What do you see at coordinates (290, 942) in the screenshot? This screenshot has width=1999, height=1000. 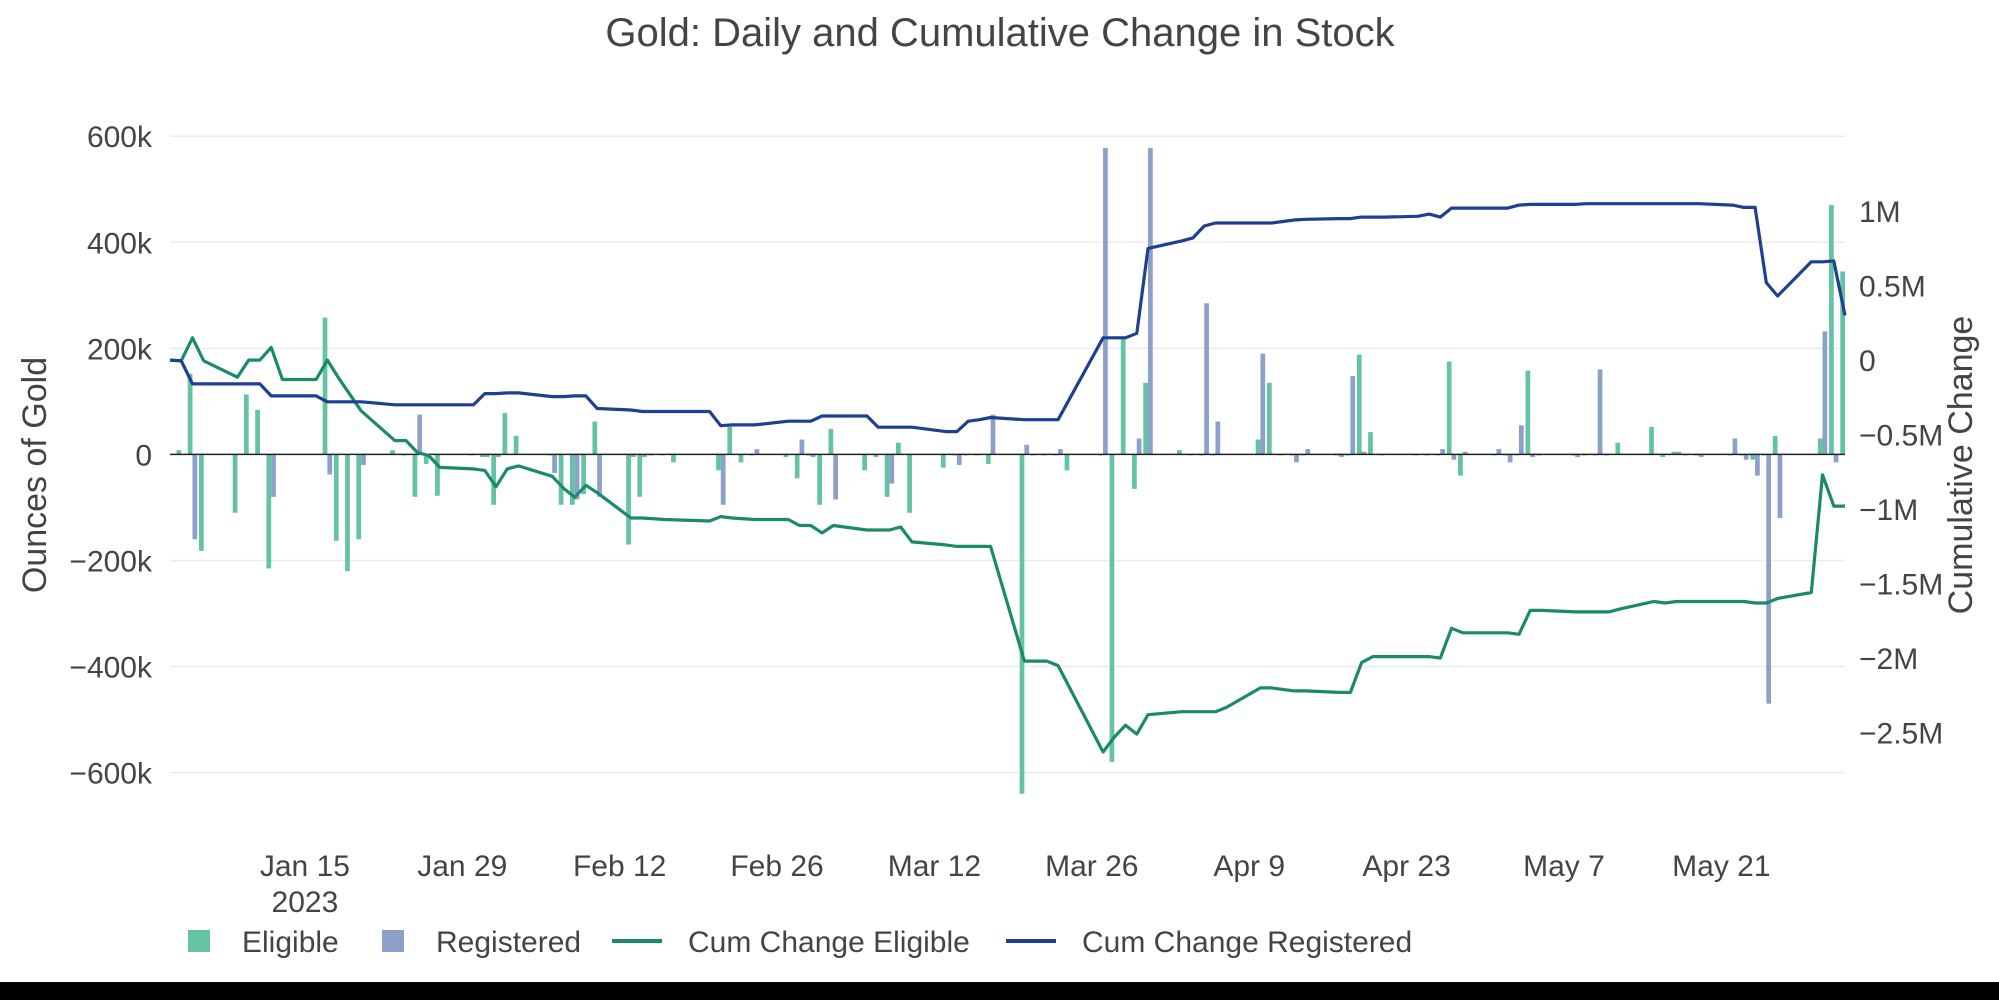 I see `legend-label: Eligible` at bounding box center [290, 942].